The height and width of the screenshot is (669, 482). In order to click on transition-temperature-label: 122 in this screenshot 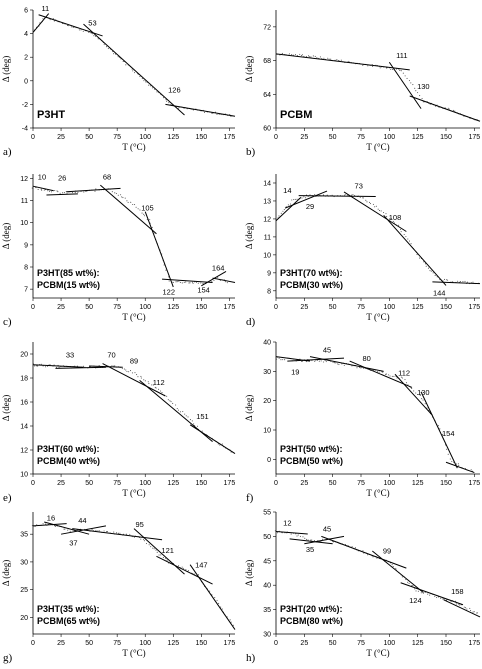, I will do `click(169, 292)`.